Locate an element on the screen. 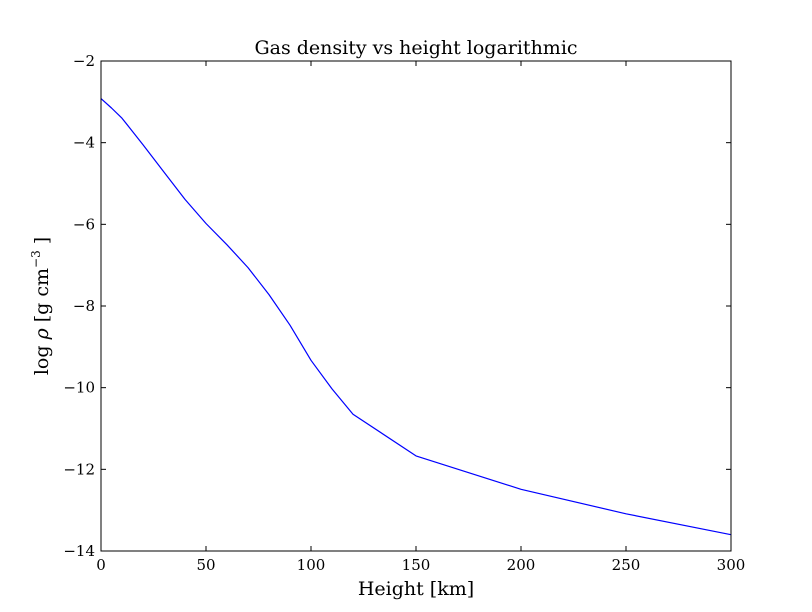  y-tick-label: −4 is located at coordinates (84, 143).